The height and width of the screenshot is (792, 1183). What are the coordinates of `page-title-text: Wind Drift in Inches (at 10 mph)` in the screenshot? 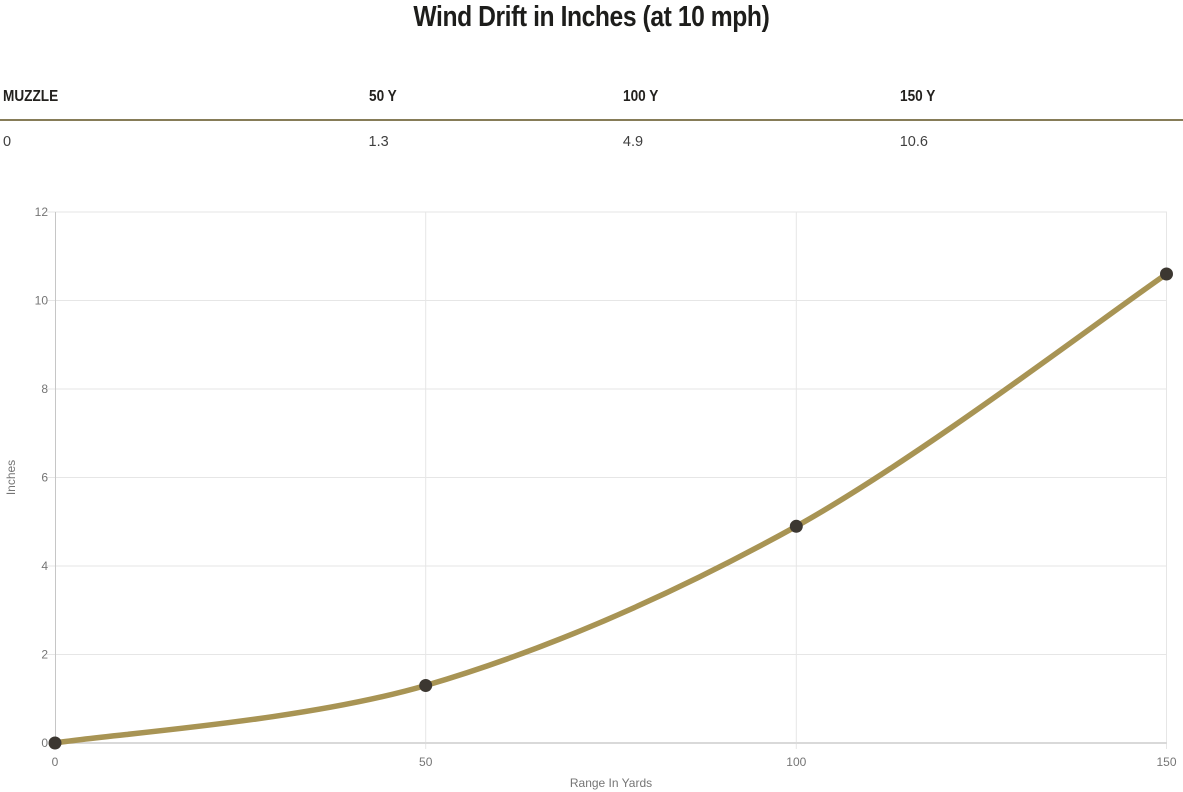 It's located at (591, 17).